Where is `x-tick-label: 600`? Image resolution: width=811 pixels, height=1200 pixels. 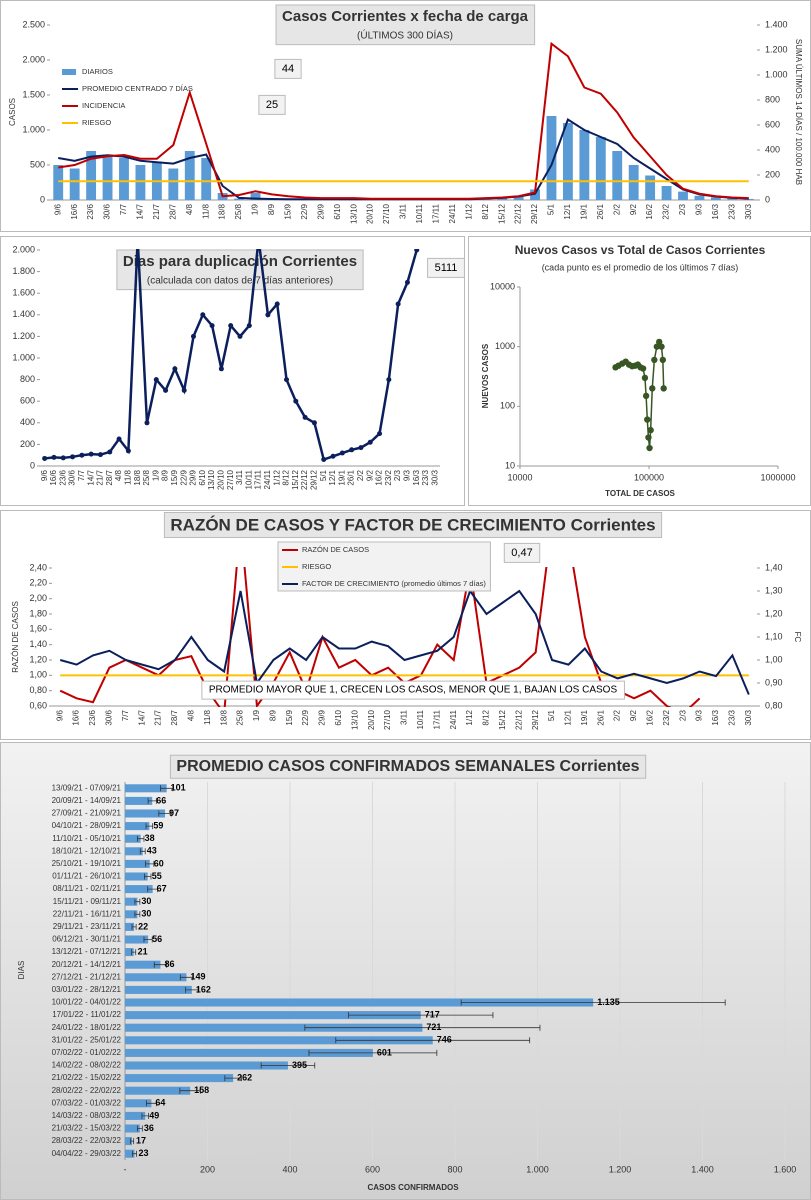
x-tick-label: 600 is located at coordinates (372, 1169).